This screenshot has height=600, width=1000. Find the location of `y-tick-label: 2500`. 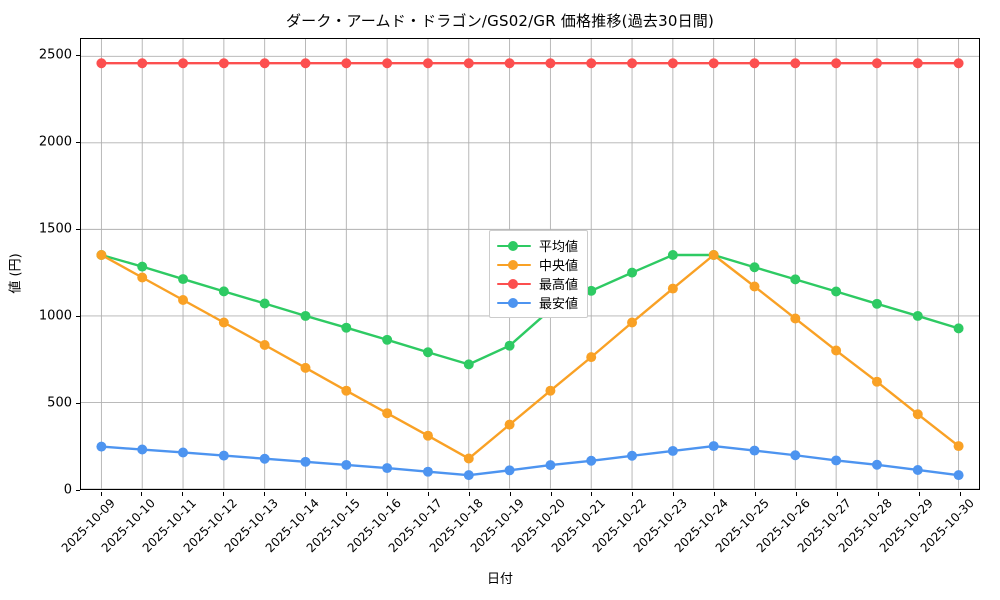

y-tick-label: 2500 is located at coordinates (55, 55).